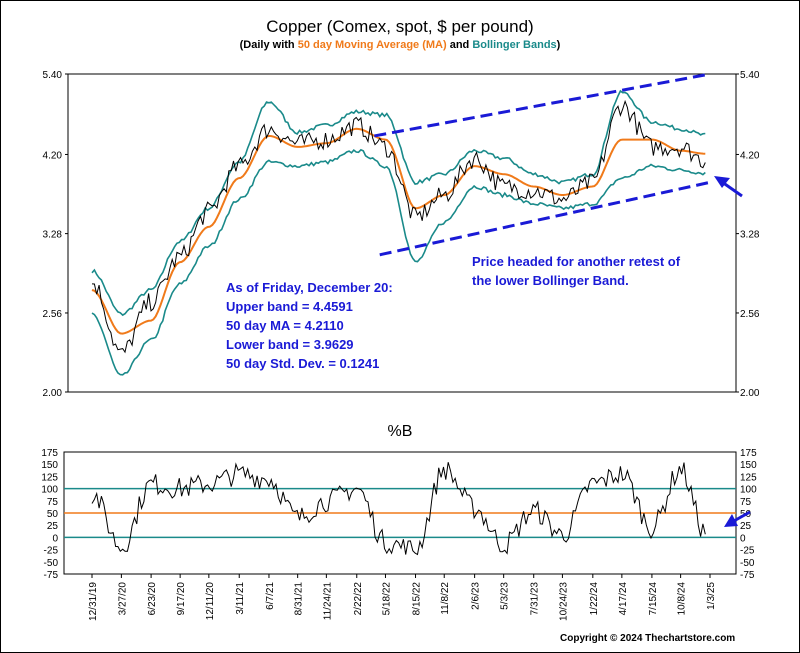  Describe the element at coordinates (358, 599) in the screenshot. I see `x-tick-label: 2/22/22` at that location.